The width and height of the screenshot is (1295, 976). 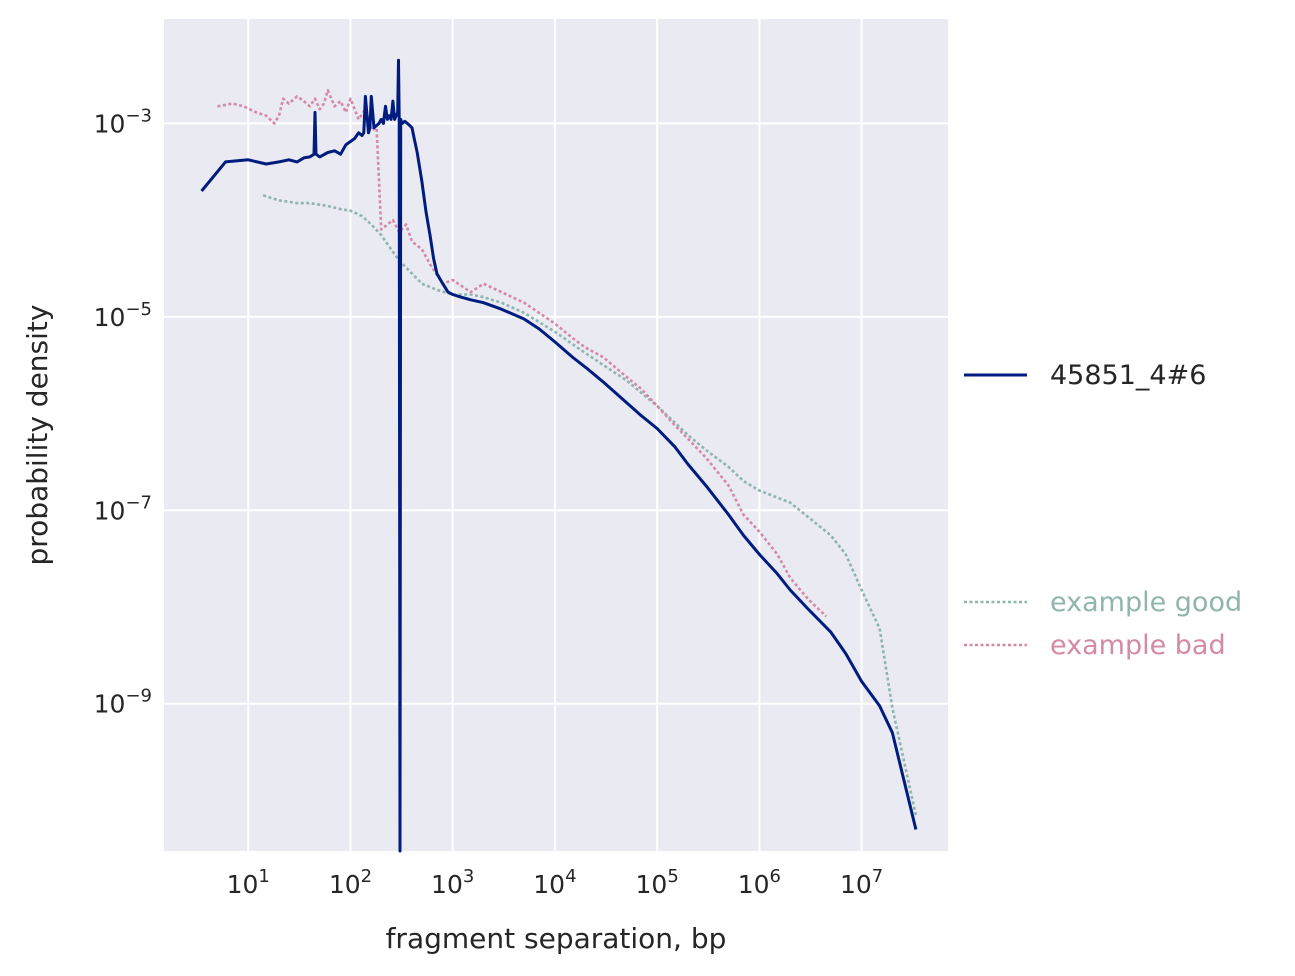 I want to click on y-tick-label: 10⁻⁷, so click(x=123, y=508).